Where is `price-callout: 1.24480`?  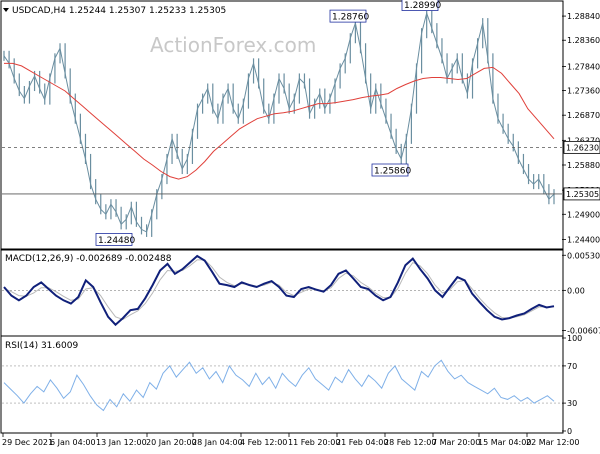
price-callout: 1.24480 is located at coordinates (115, 239).